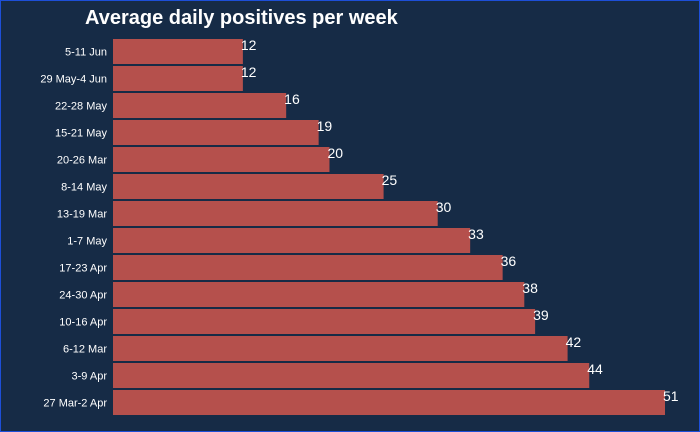 The height and width of the screenshot is (432, 700). Describe the element at coordinates (530, 288) in the screenshot. I see `value-label: 38` at that location.